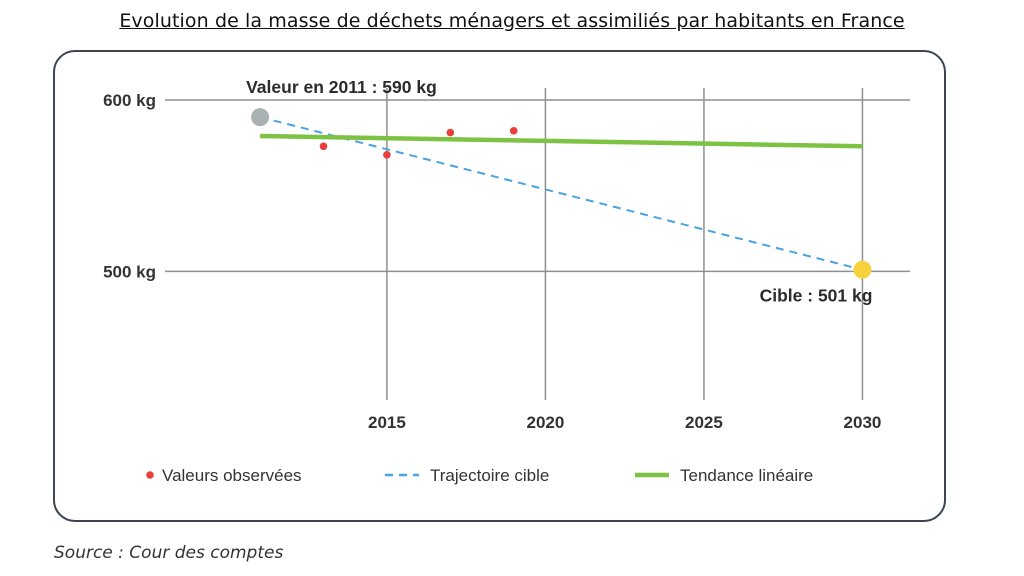  I want to click on legend-swatch-observed, so click(150, 475).